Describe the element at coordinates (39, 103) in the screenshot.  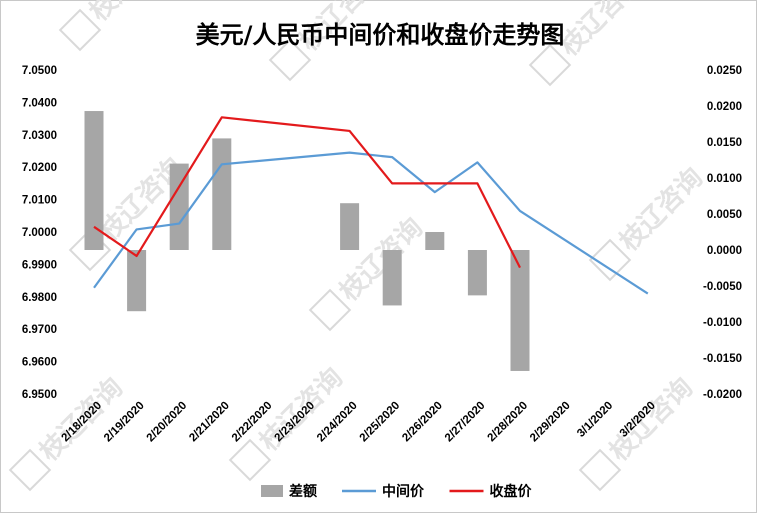
I see `left-tick-label: 7.0400` at that location.